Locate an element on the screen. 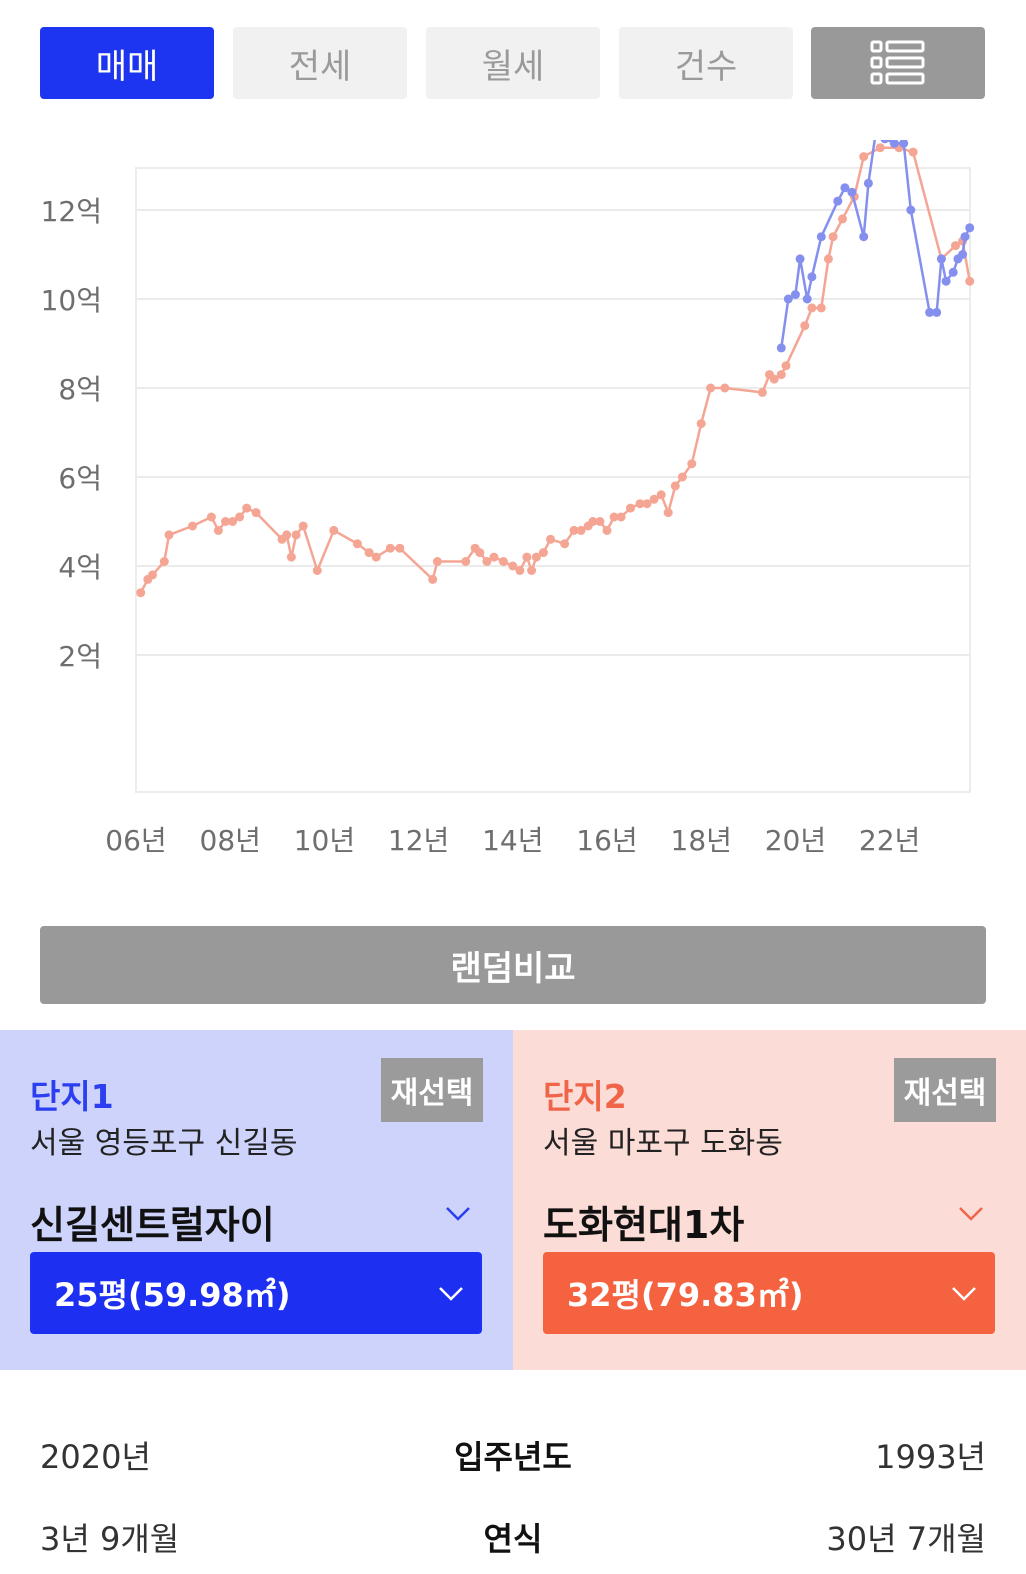  x-tick-label: 18년 is located at coordinates (701, 840).